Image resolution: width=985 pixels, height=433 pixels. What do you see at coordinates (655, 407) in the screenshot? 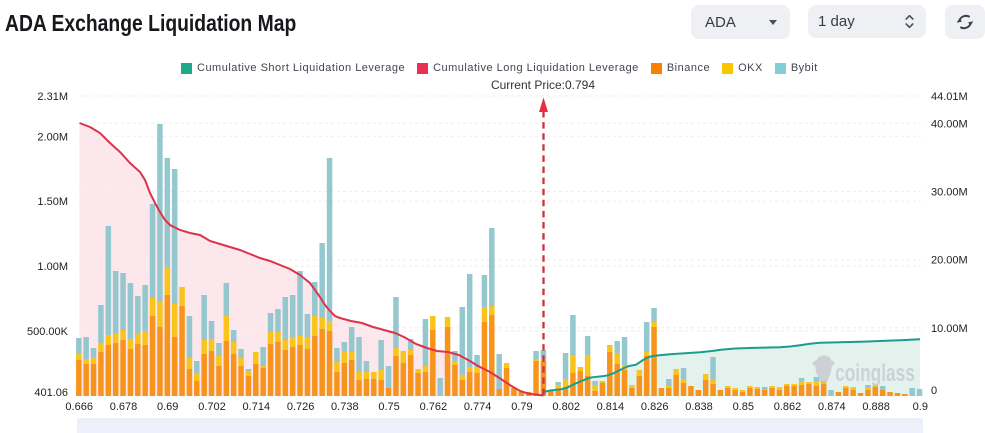
I see `svg-text: 0.826` at bounding box center [655, 407].